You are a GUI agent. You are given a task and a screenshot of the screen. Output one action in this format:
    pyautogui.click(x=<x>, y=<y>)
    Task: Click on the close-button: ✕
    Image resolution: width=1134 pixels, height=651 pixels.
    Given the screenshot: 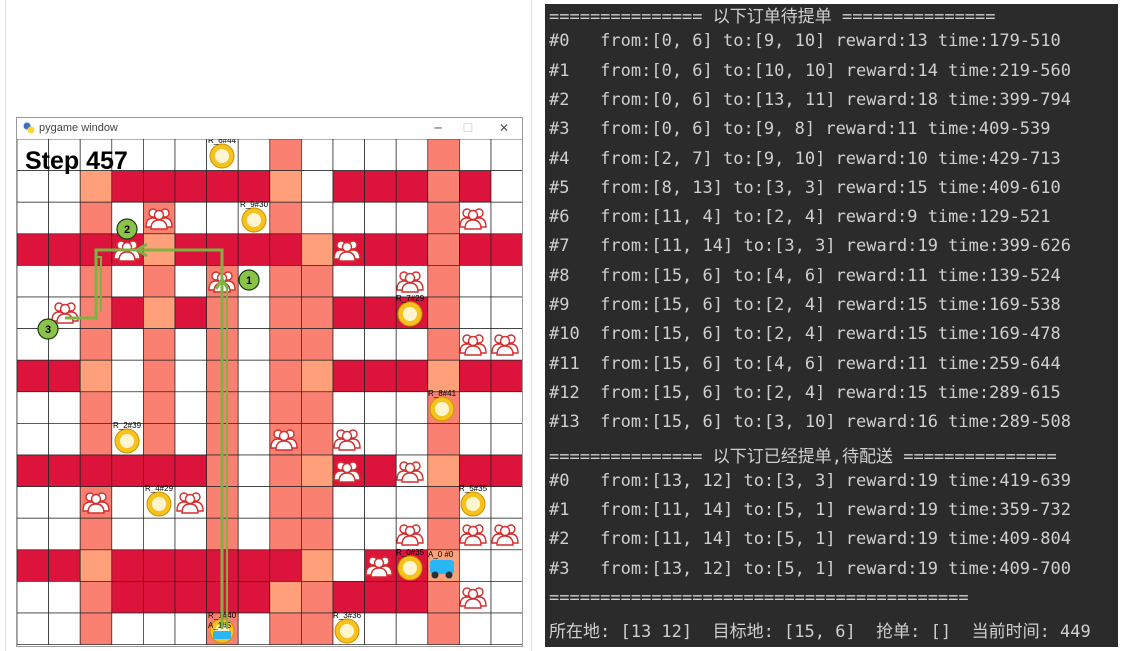 What is the action you would take?
    pyautogui.click(x=504, y=128)
    